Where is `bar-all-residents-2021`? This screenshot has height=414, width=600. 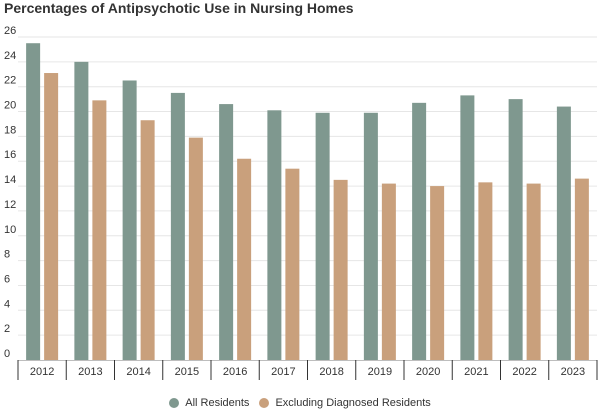
bar-all-residents-2021 is located at coordinates (467, 227).